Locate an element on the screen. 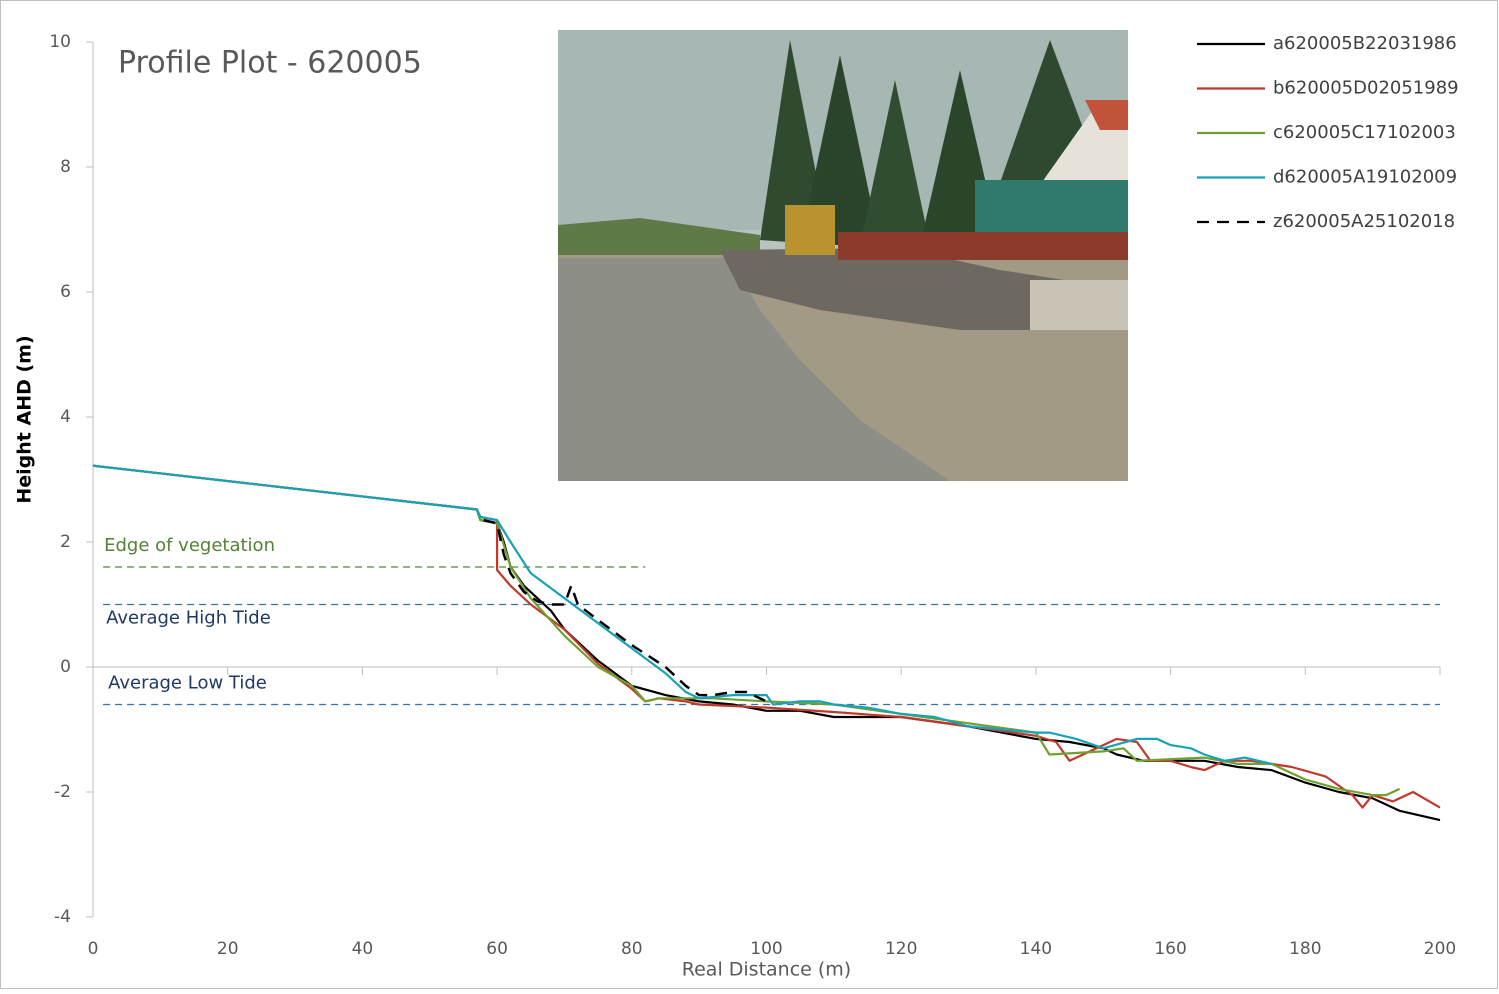 This screenshot has width=1499, height=994. legend-label: c620005C17102003 is located at coordinates (1364, 132).